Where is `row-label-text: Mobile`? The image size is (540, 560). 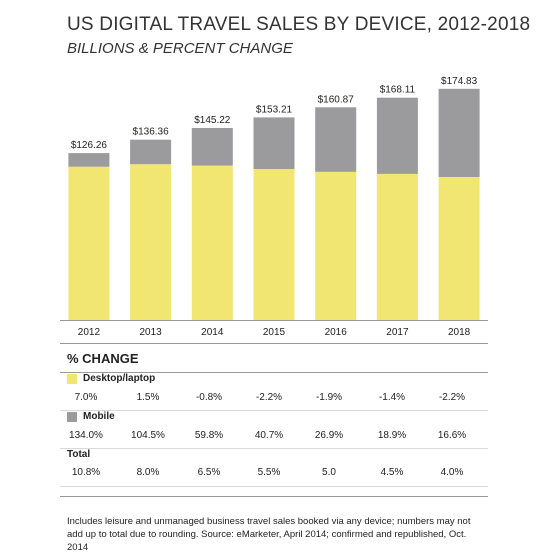
row-label-text: Mobile is located at coordinates (99, 416).